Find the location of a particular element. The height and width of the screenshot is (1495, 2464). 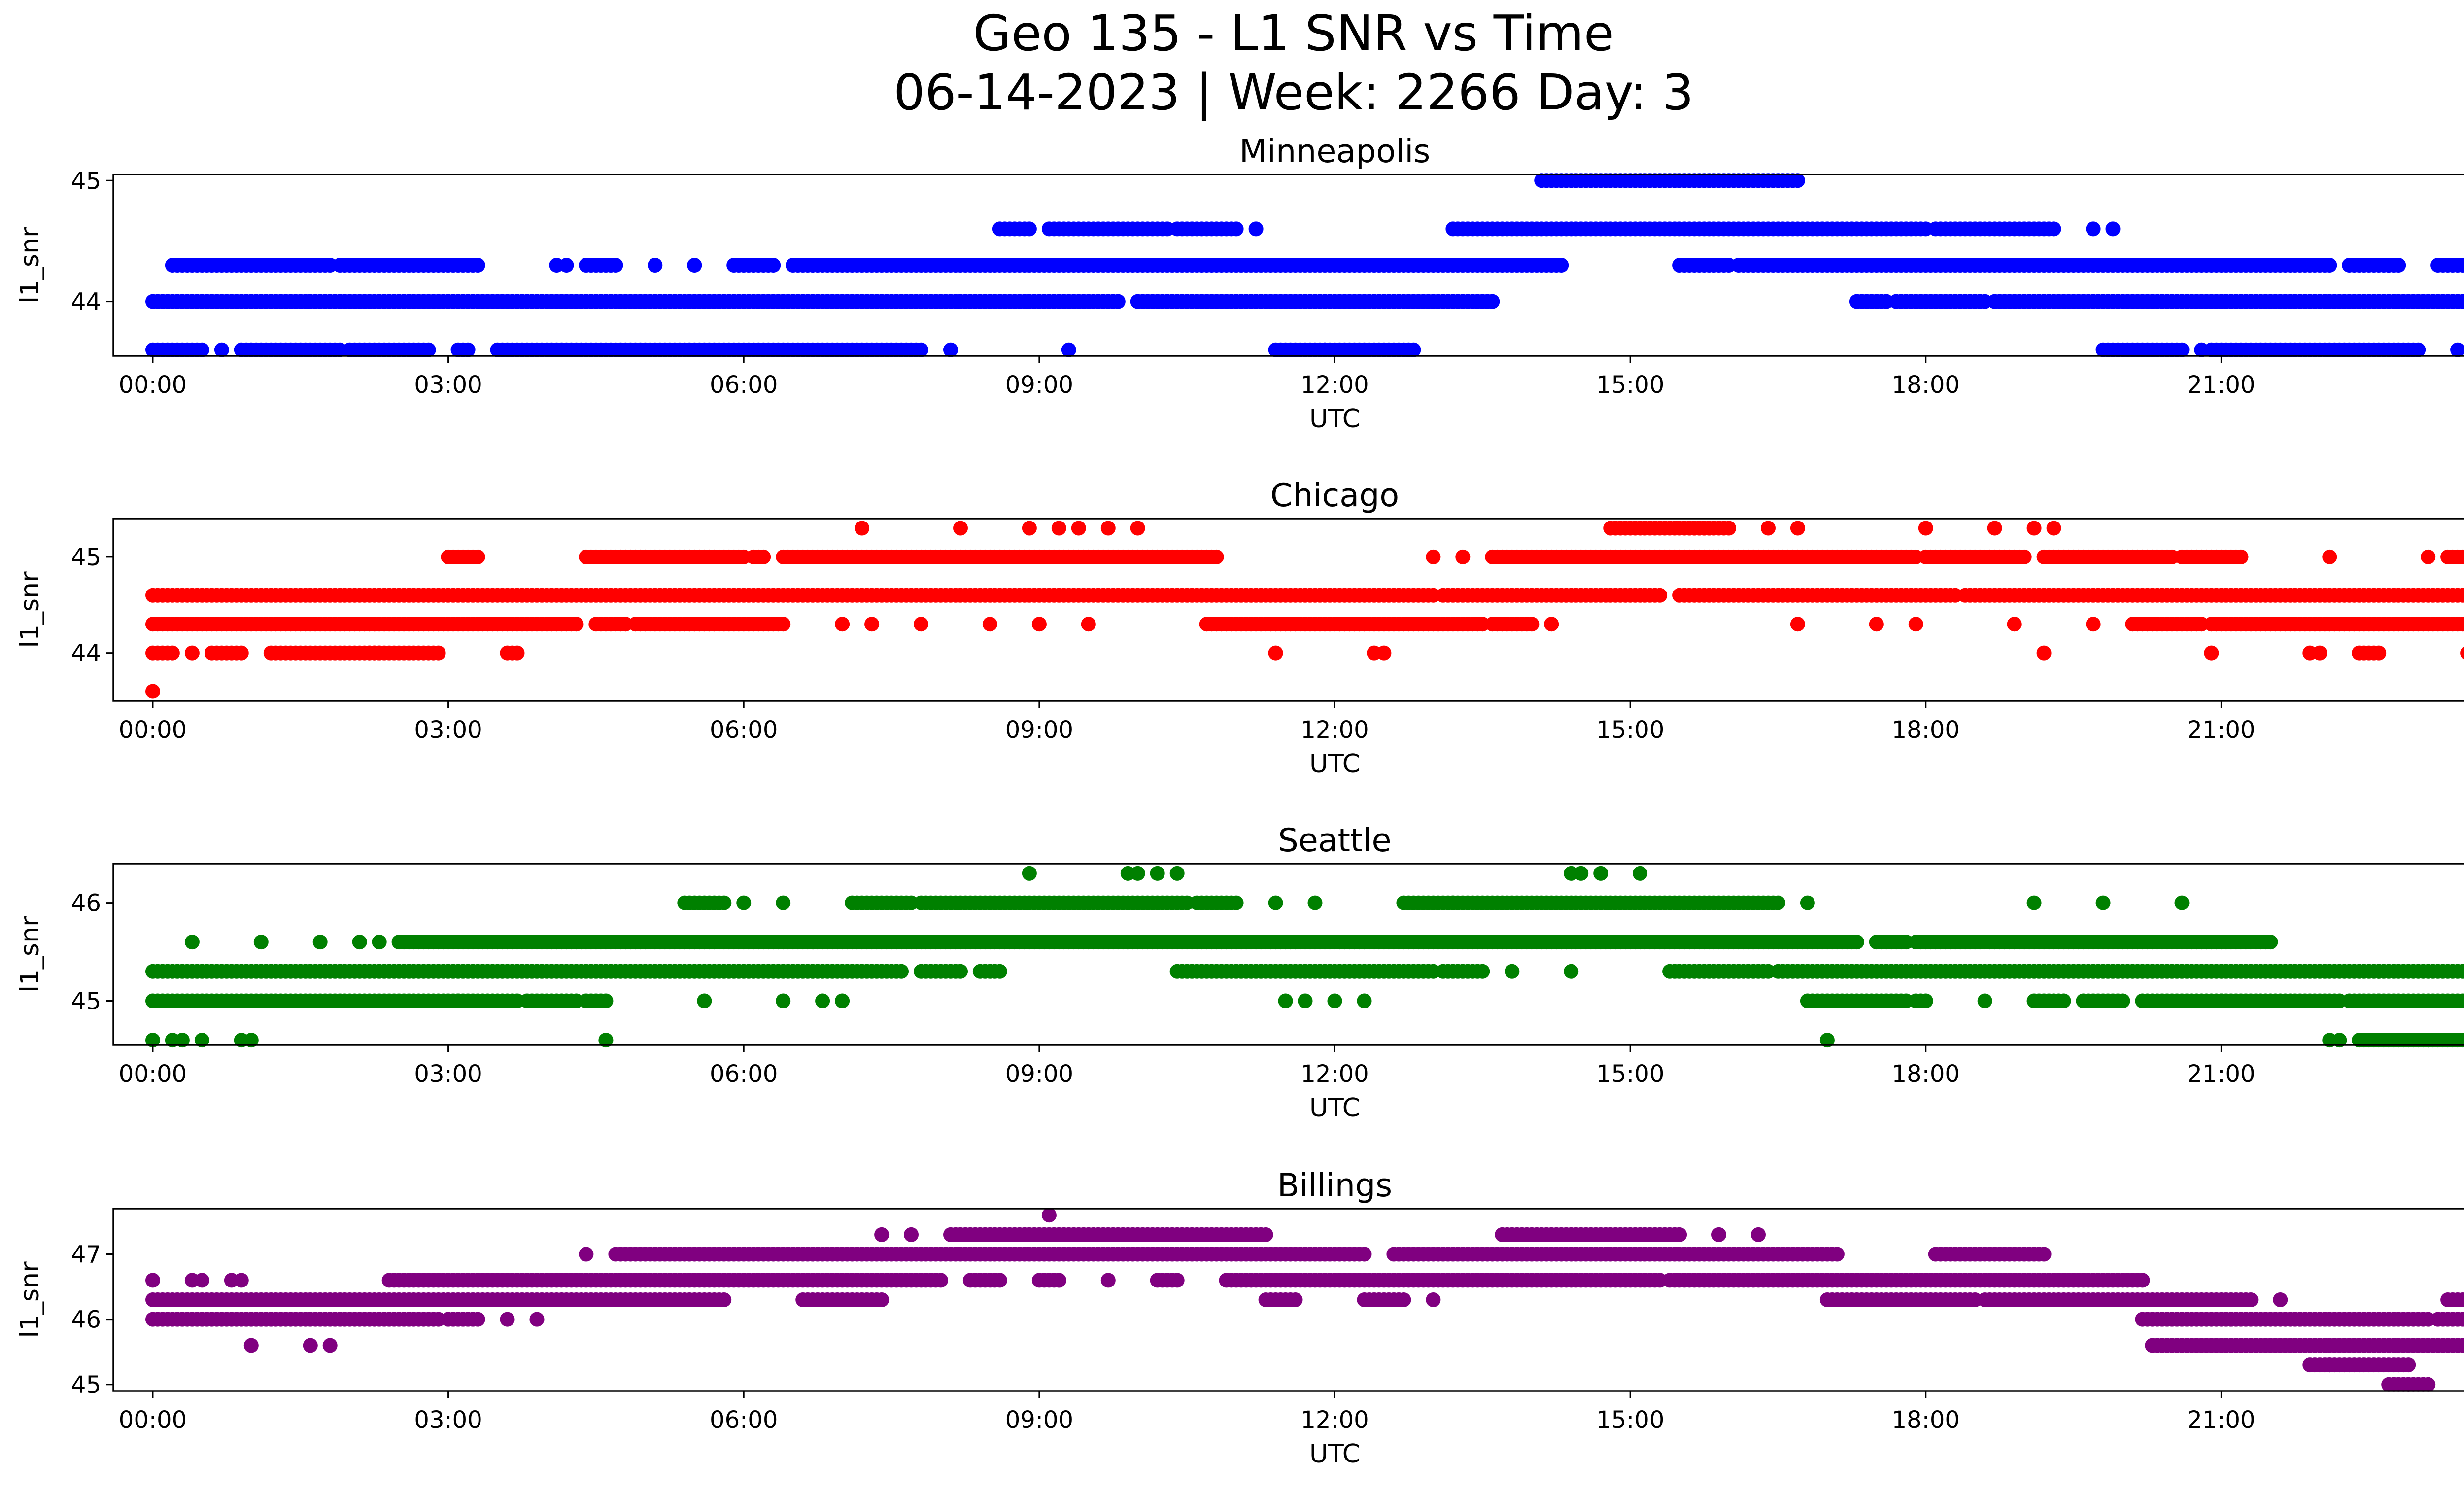

figure-title-line2: 06-14-2023 | Week: 2266 Day: 3 is located at coordinates (1293, 92).